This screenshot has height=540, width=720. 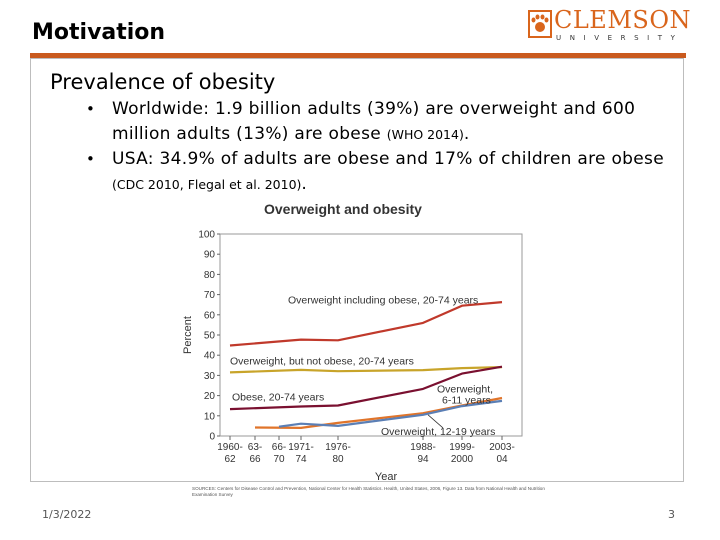 I want to click on y-tick-label: 80, so click(x=210, y=275).